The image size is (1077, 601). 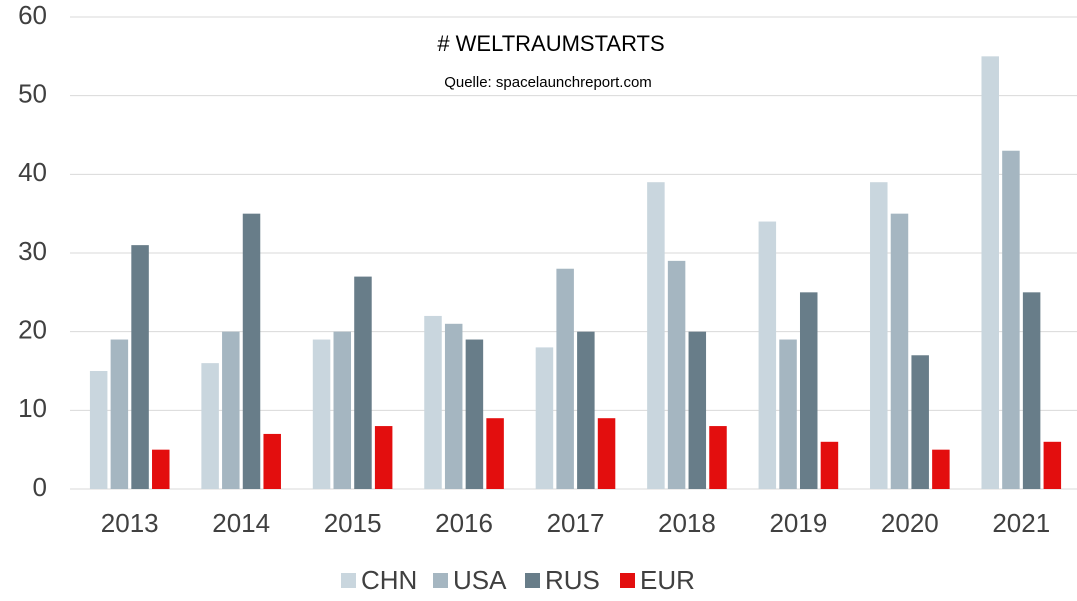 I want to click on x-tick-label: 2019, so click(x=798, y=523).